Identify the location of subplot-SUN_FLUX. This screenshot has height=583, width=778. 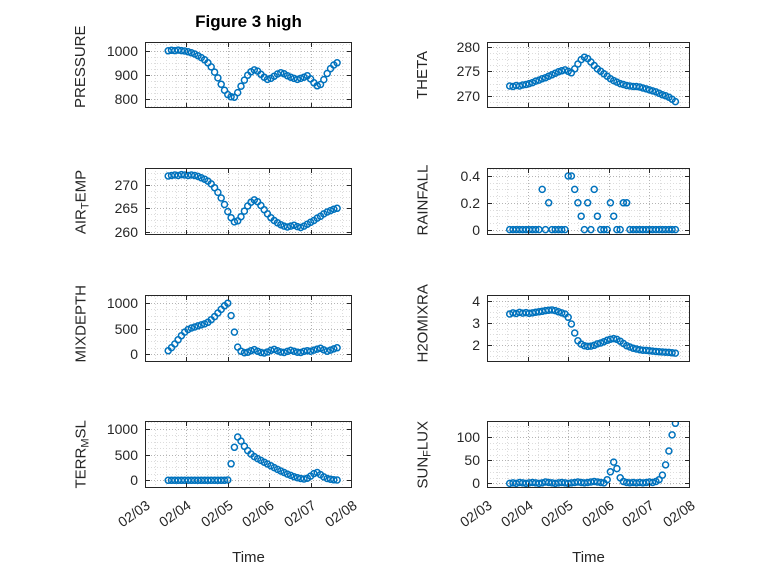
(588, 454).